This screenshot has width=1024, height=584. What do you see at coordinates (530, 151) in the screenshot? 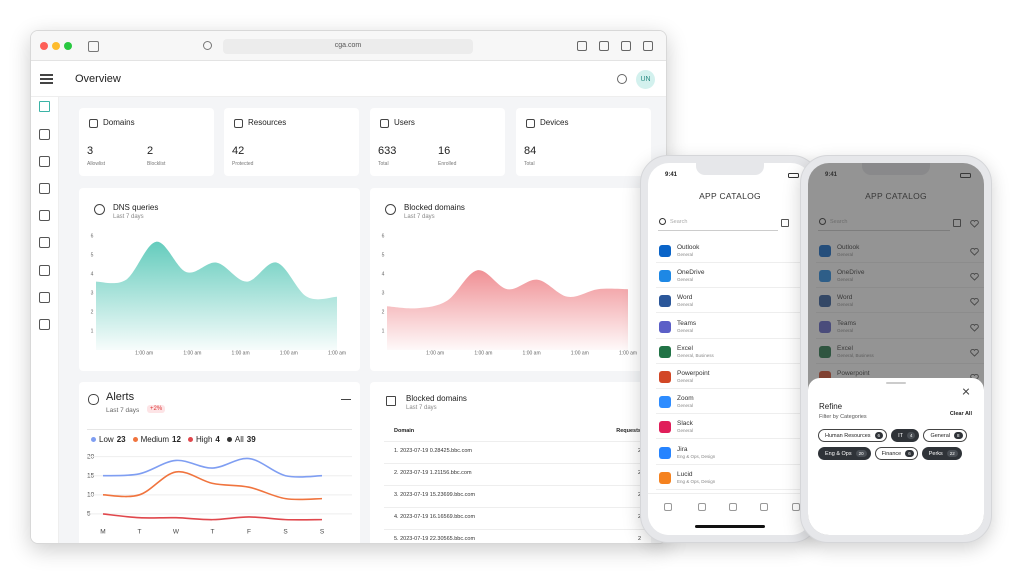
I see `stat-value: 84` at bounding box center [530, 151].